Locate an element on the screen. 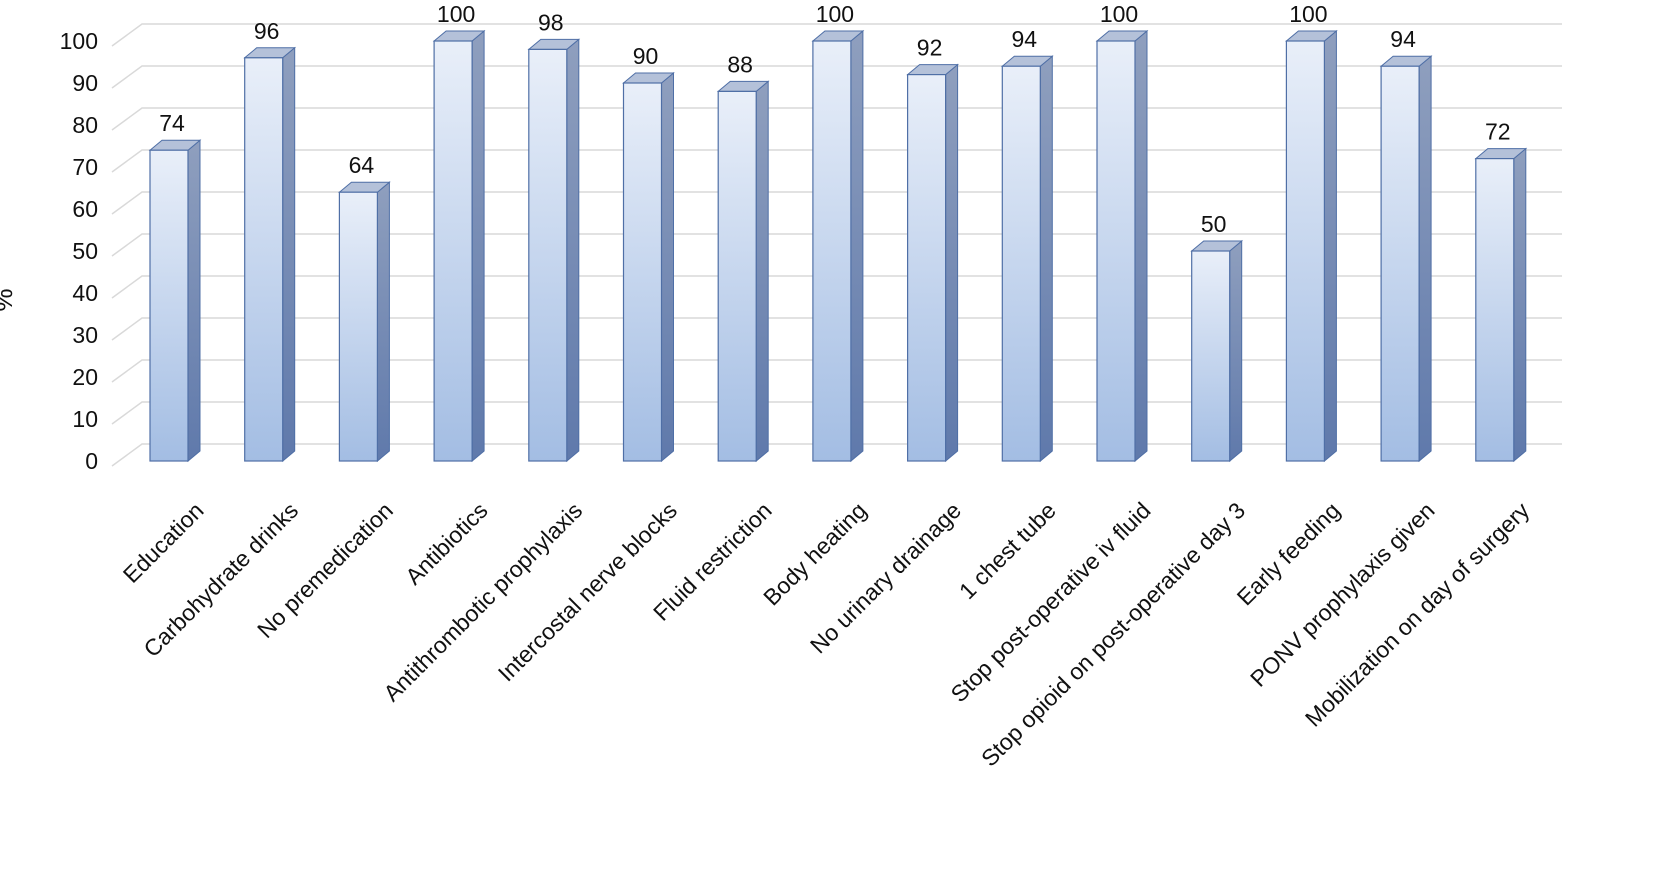  y-tick-label: 60 is located at coordinates (85, 209).